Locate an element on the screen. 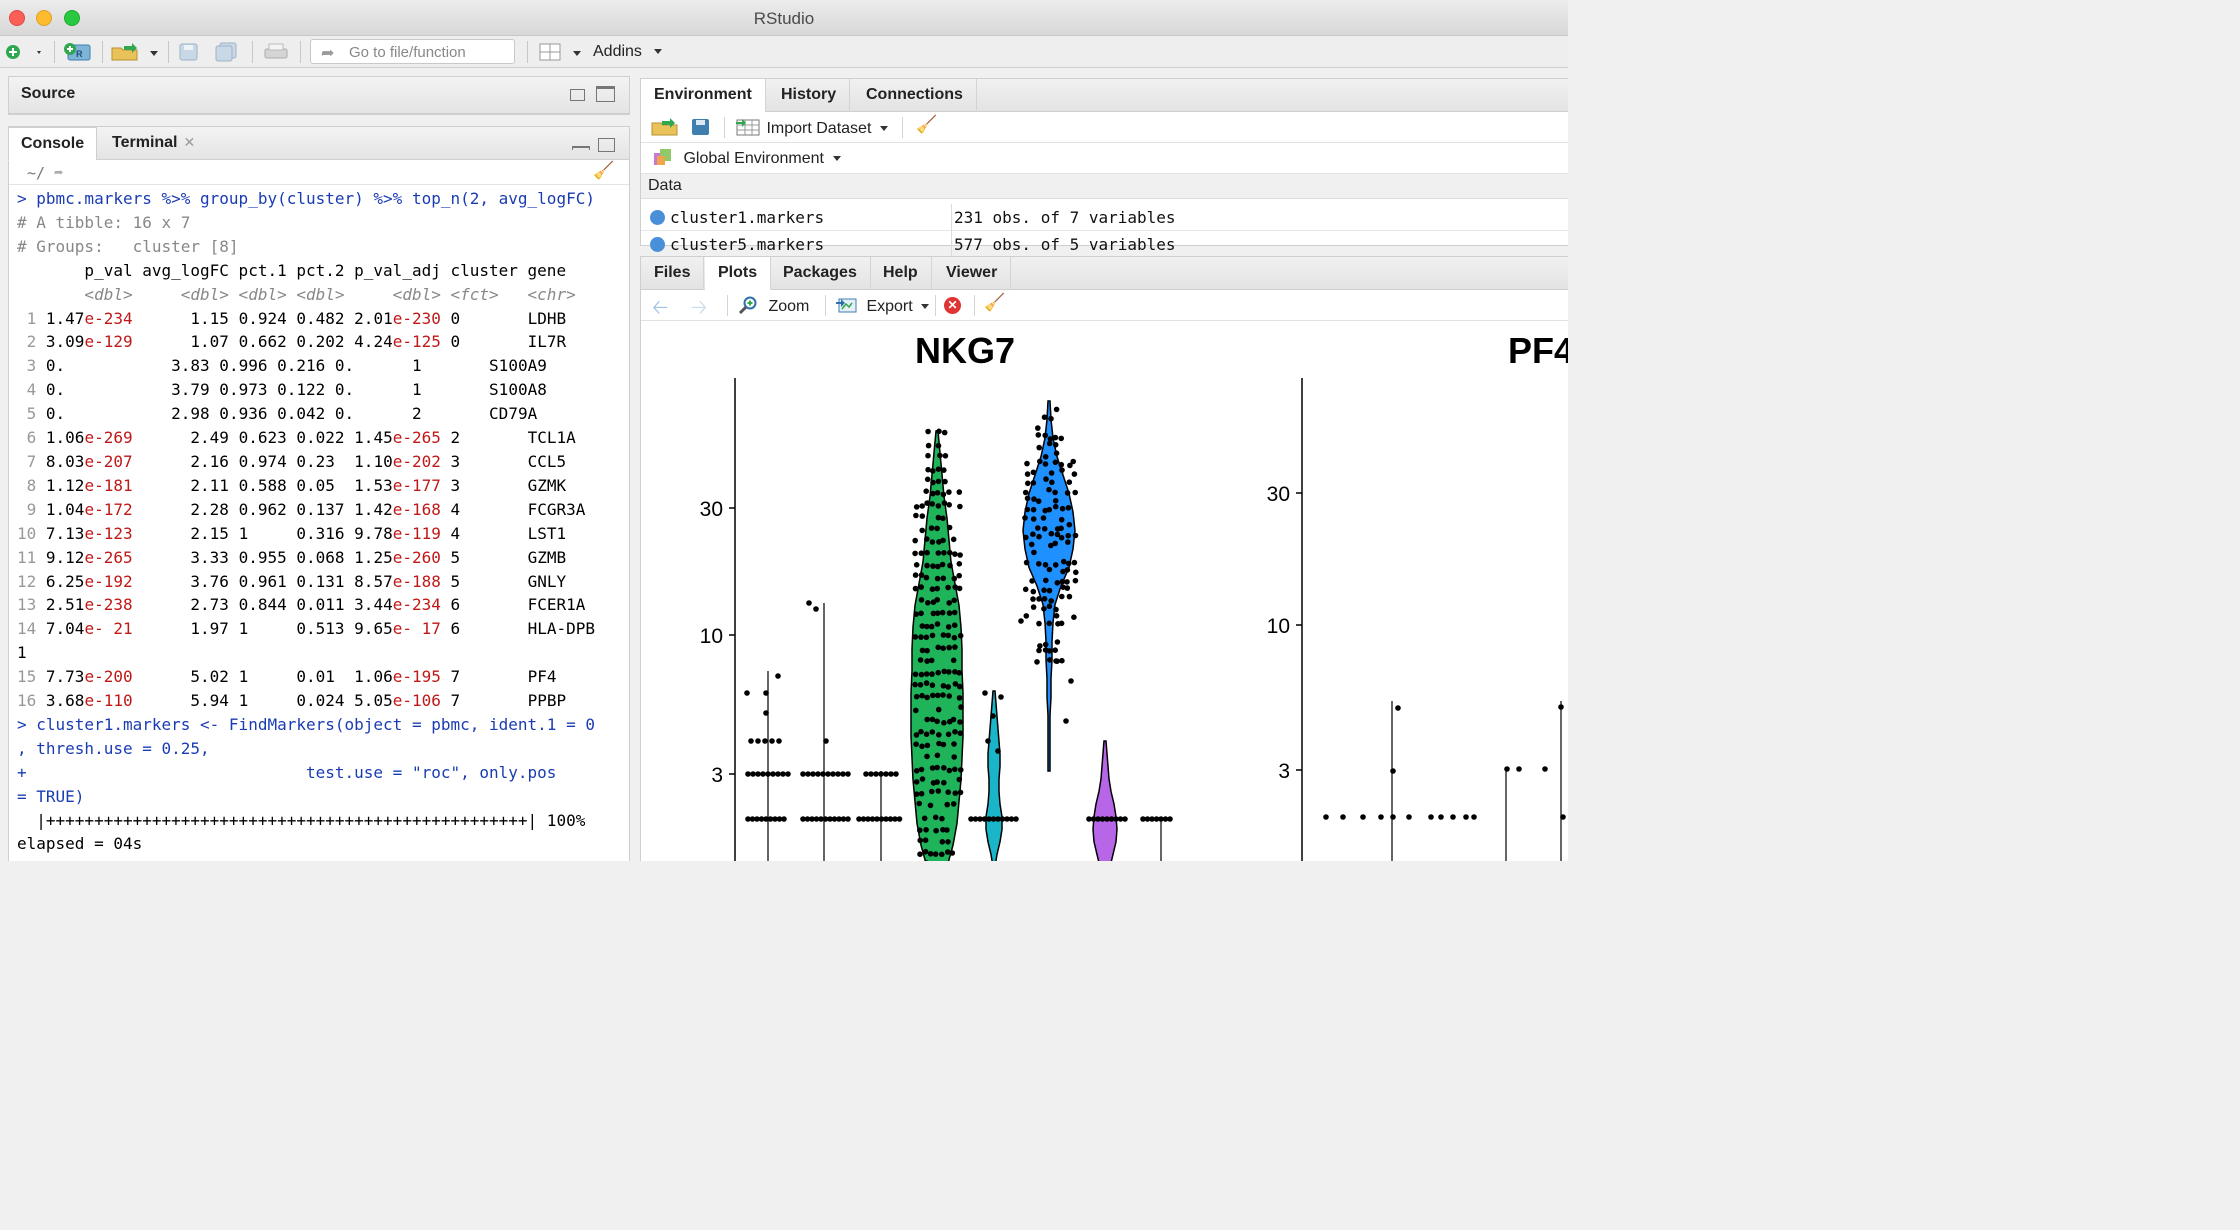 This screenshot has width=2240, height=1230. global-environment-dropdown: Global Environment is located at coordinates (747, 158).